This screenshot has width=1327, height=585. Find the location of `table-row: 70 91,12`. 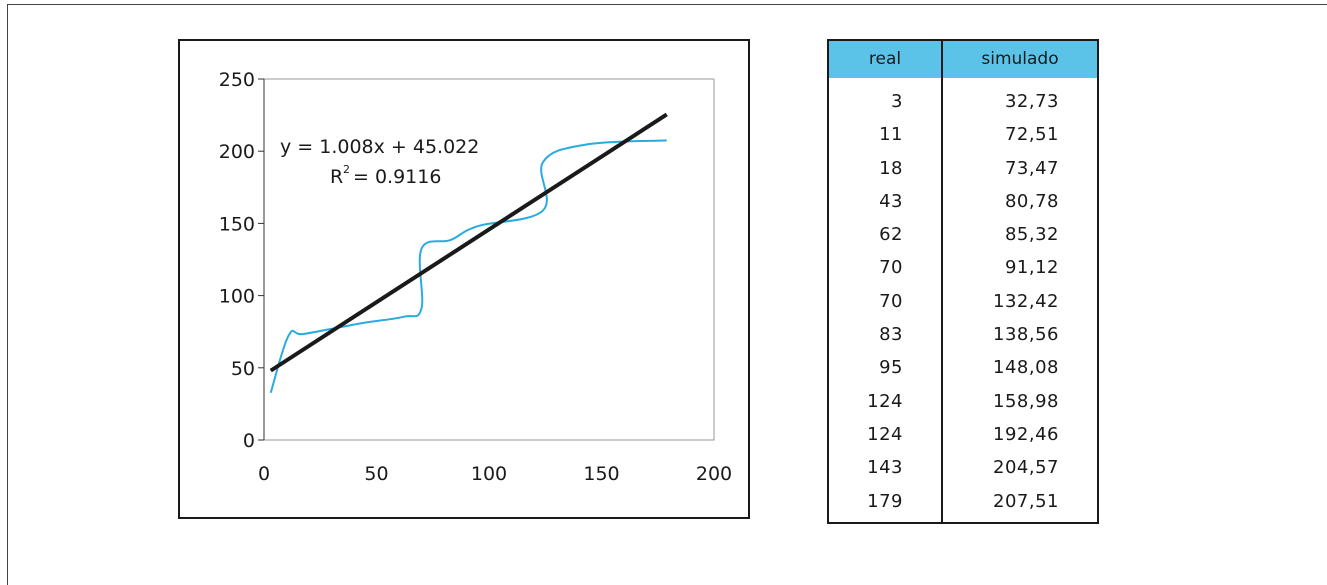

table-row: 70 91,12 is located at coordinates (963, 267).